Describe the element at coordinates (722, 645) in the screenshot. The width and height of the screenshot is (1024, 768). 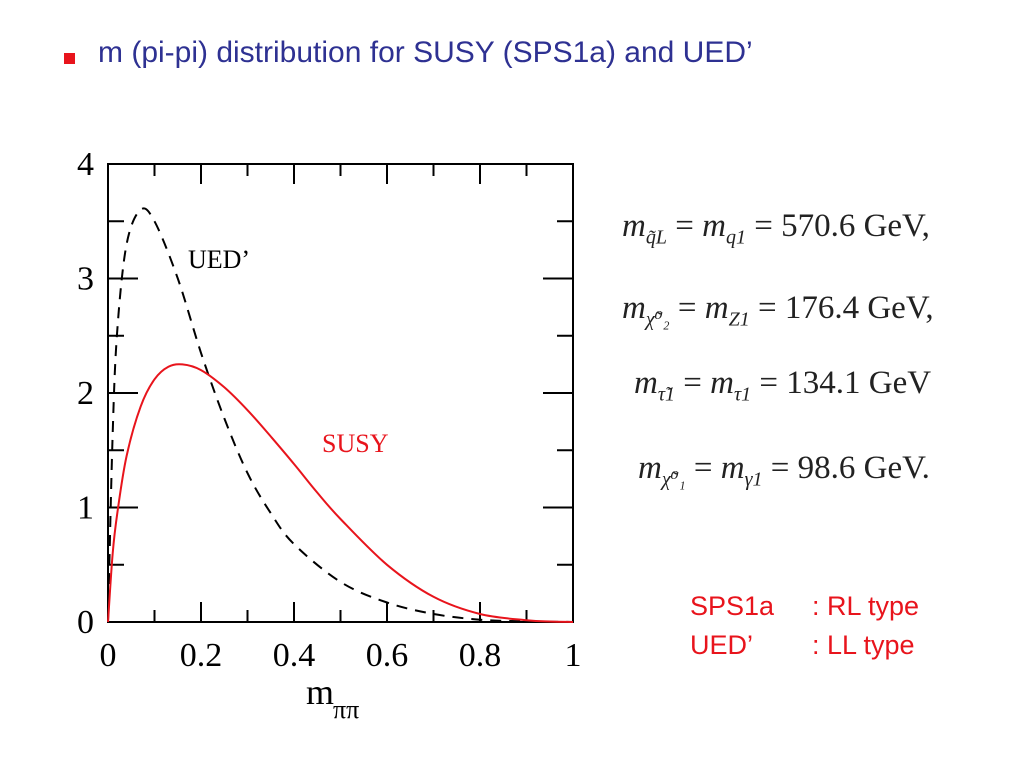
I see `note-label: UED’` at that location.